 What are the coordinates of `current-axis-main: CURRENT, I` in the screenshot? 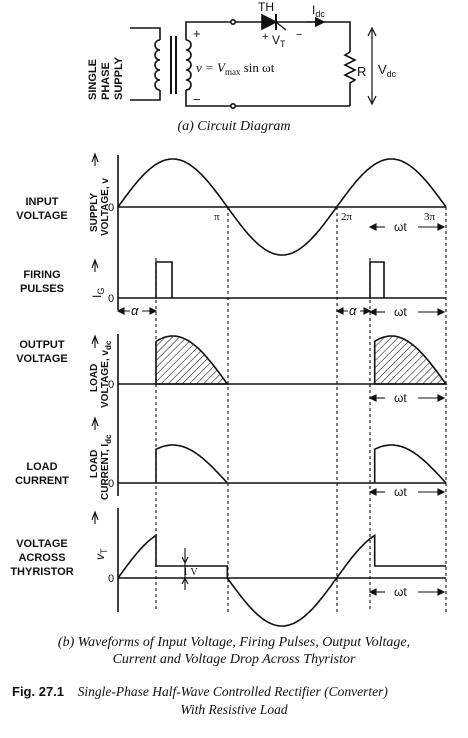 It's located at (105, 472).